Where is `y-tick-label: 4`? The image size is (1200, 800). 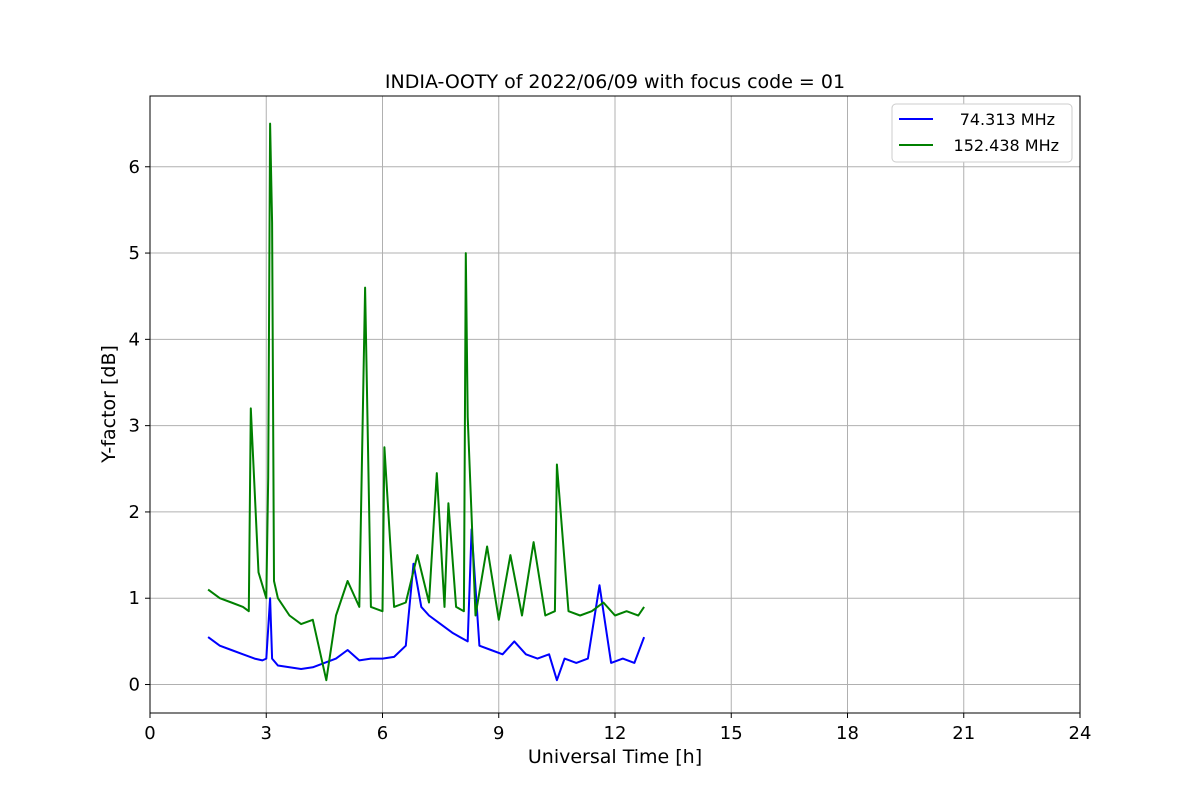 y-tick-label: 4 is located at coordinates (134, 339).